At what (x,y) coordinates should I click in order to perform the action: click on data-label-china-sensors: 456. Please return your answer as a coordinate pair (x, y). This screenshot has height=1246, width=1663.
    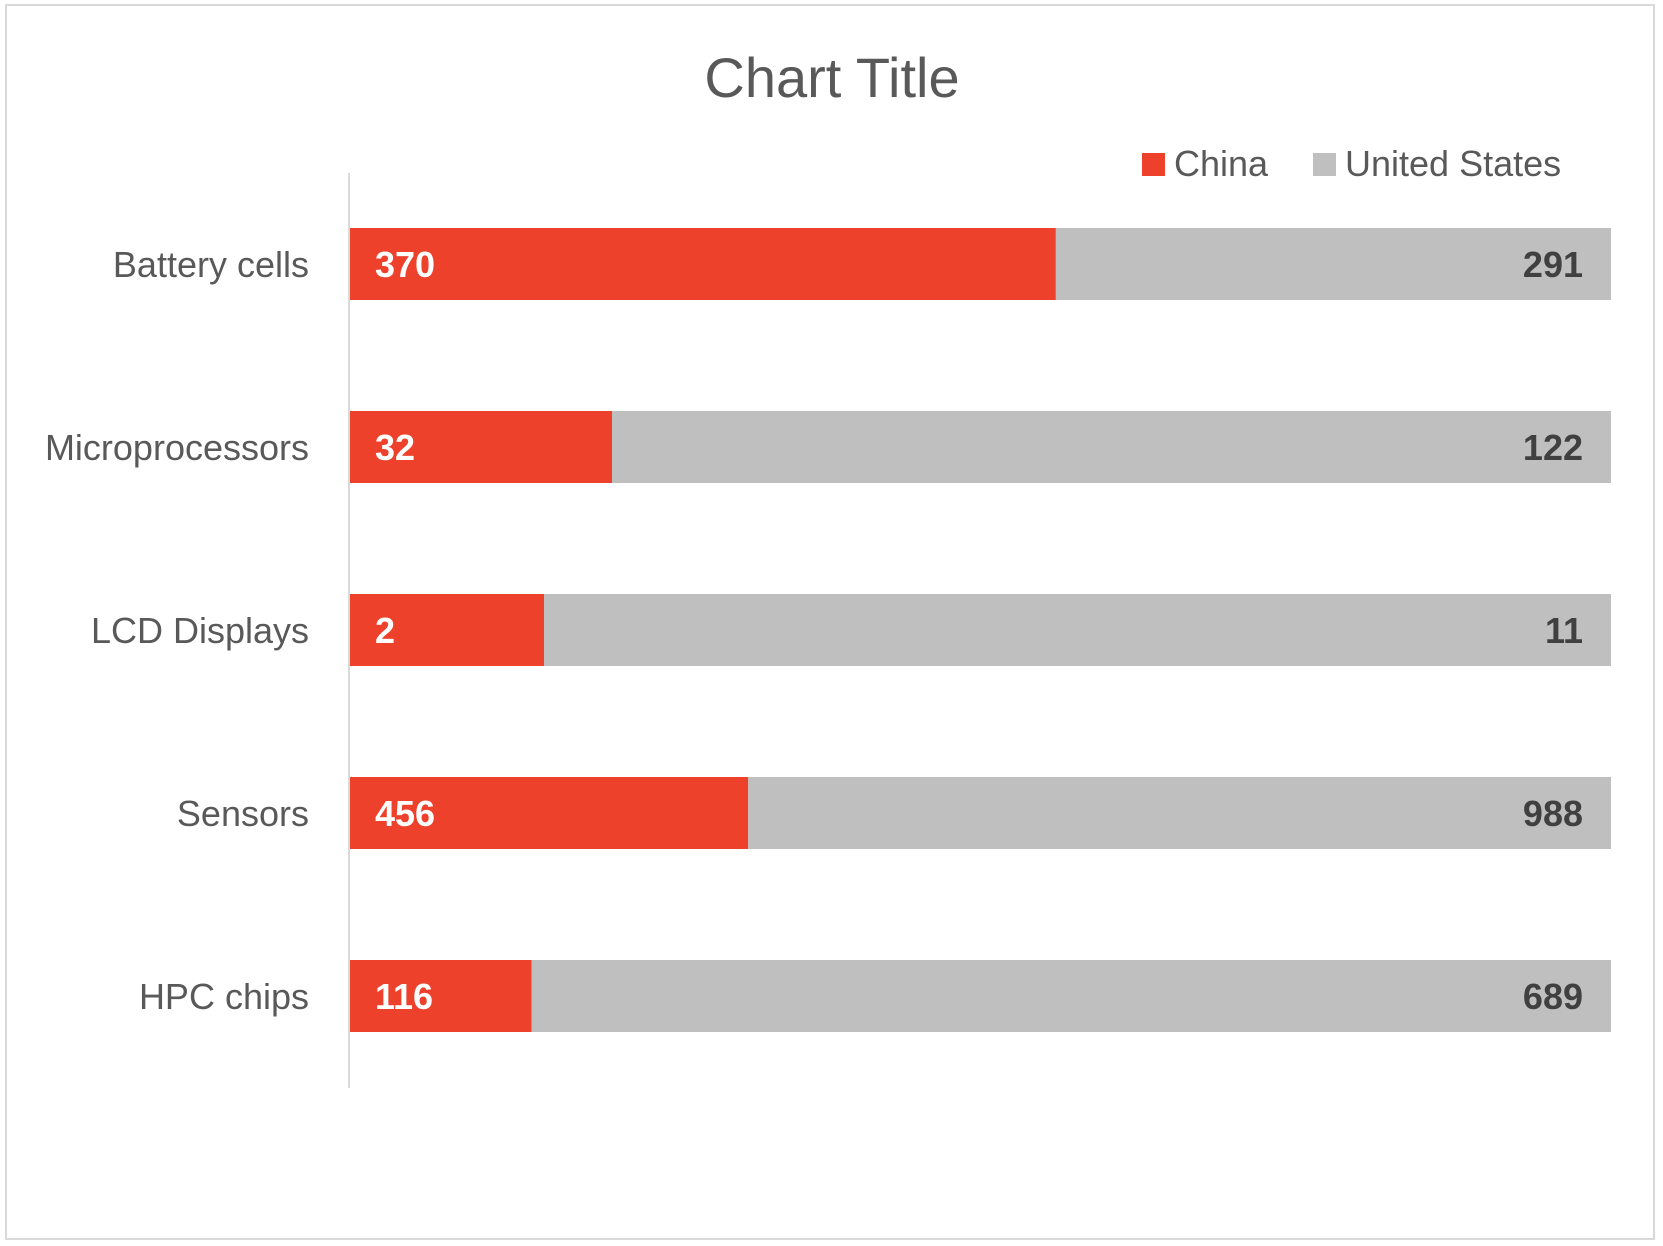
    Looking at the image, I should click on (405, 813).